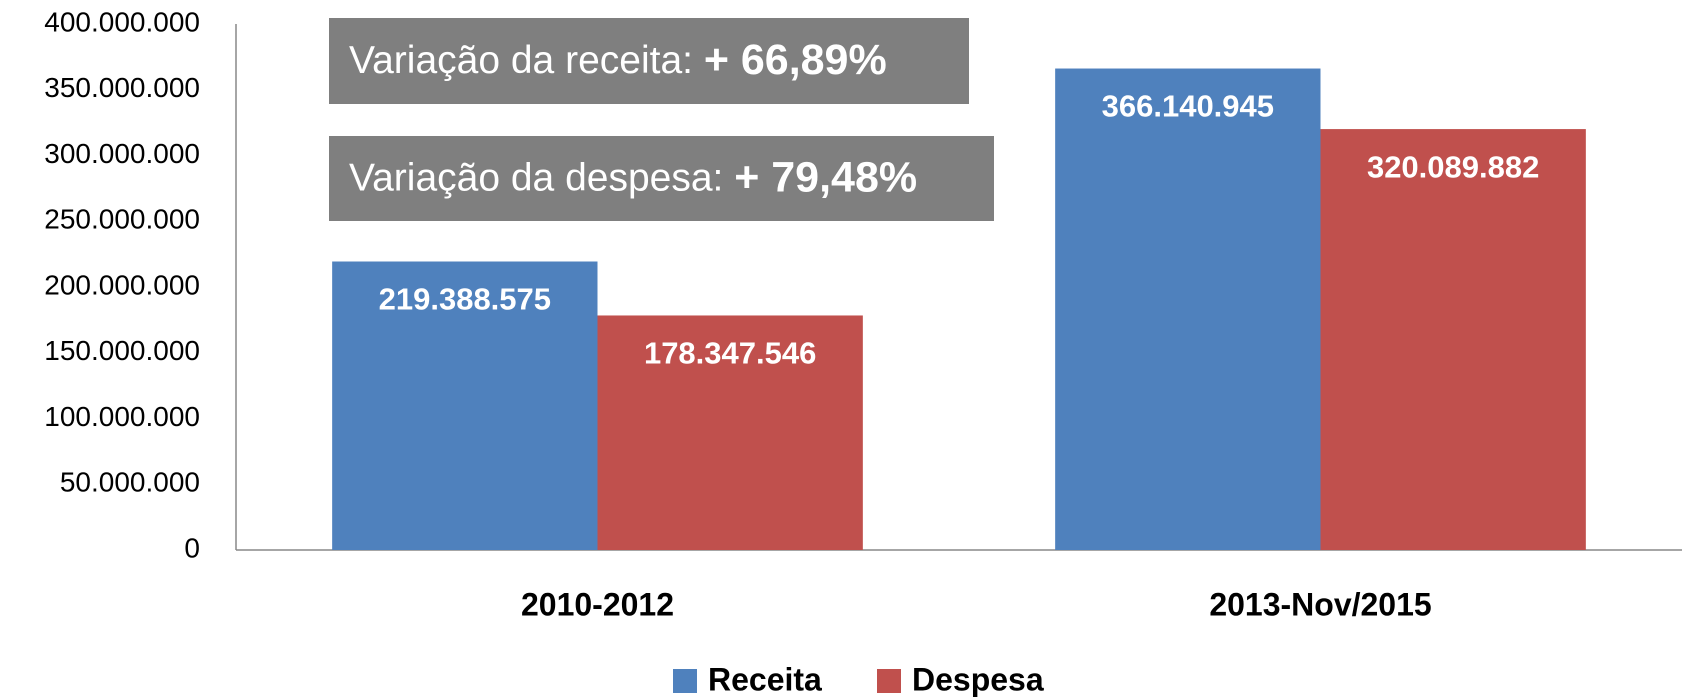  I want to click on annotation: Variação da despesa: + 79,48%, so click(633, 178).